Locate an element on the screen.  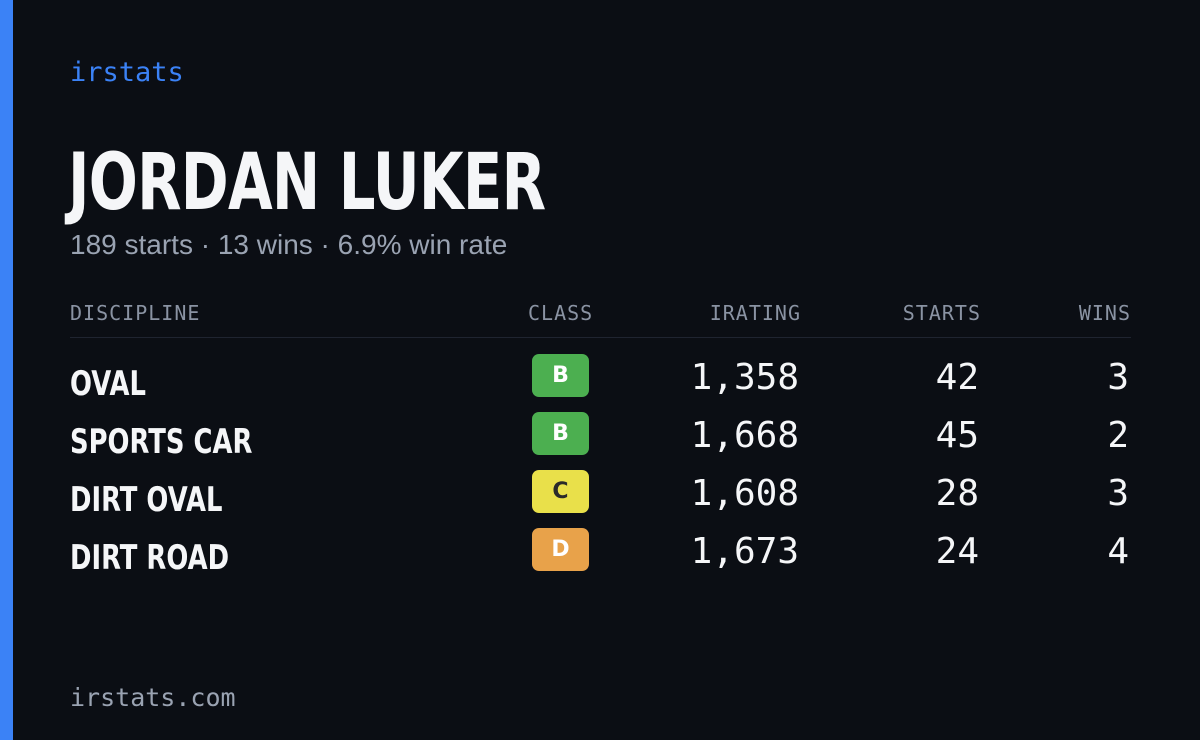
irating-value: 1,668 is located at coordinates (744, 435).